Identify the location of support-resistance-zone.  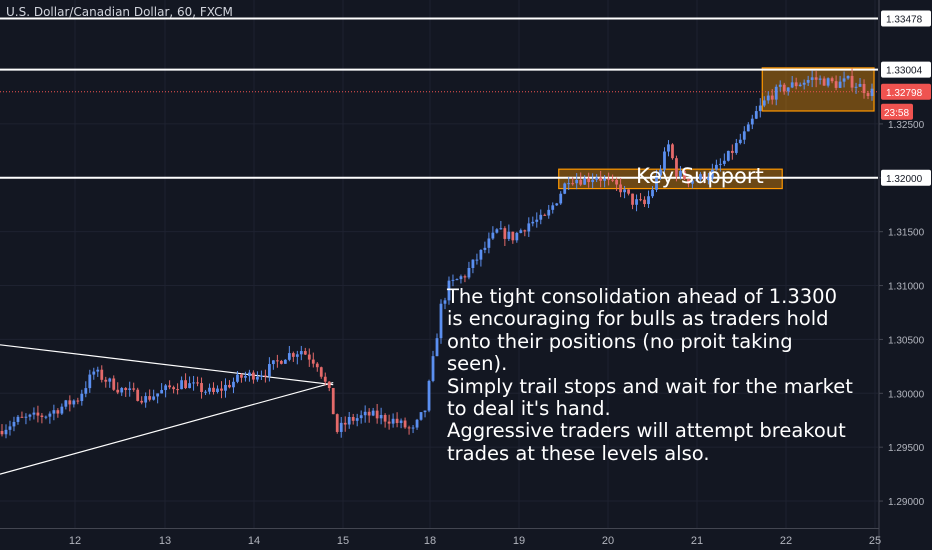
(818, 89).